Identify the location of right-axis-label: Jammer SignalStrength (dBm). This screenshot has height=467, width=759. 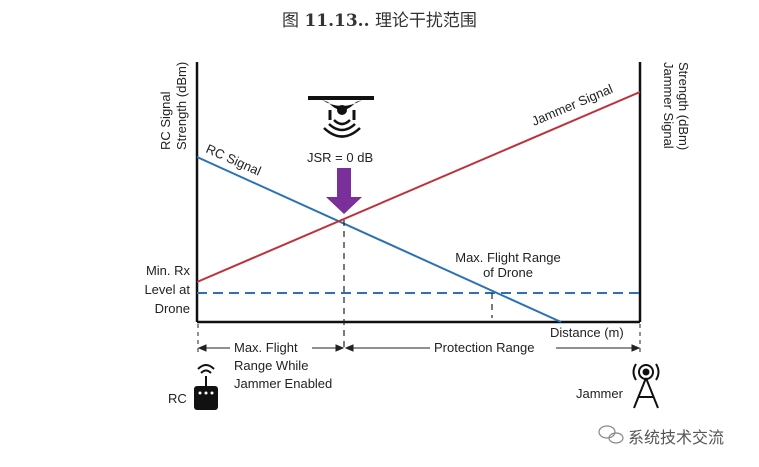
(676, 106).